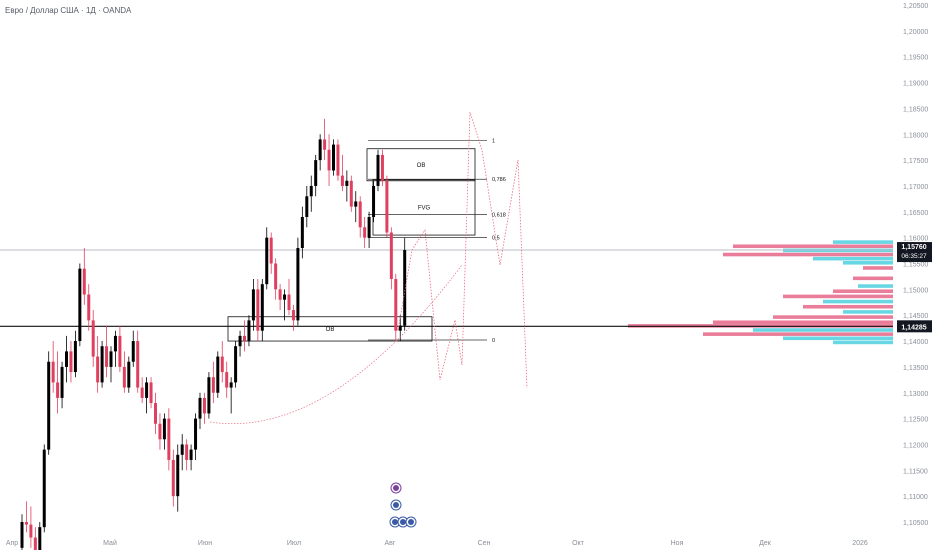  What do you see at coordinates (205, 543) in the screenshot?
I see `x-tick-label: Июн` at bounding box center [205, 543].